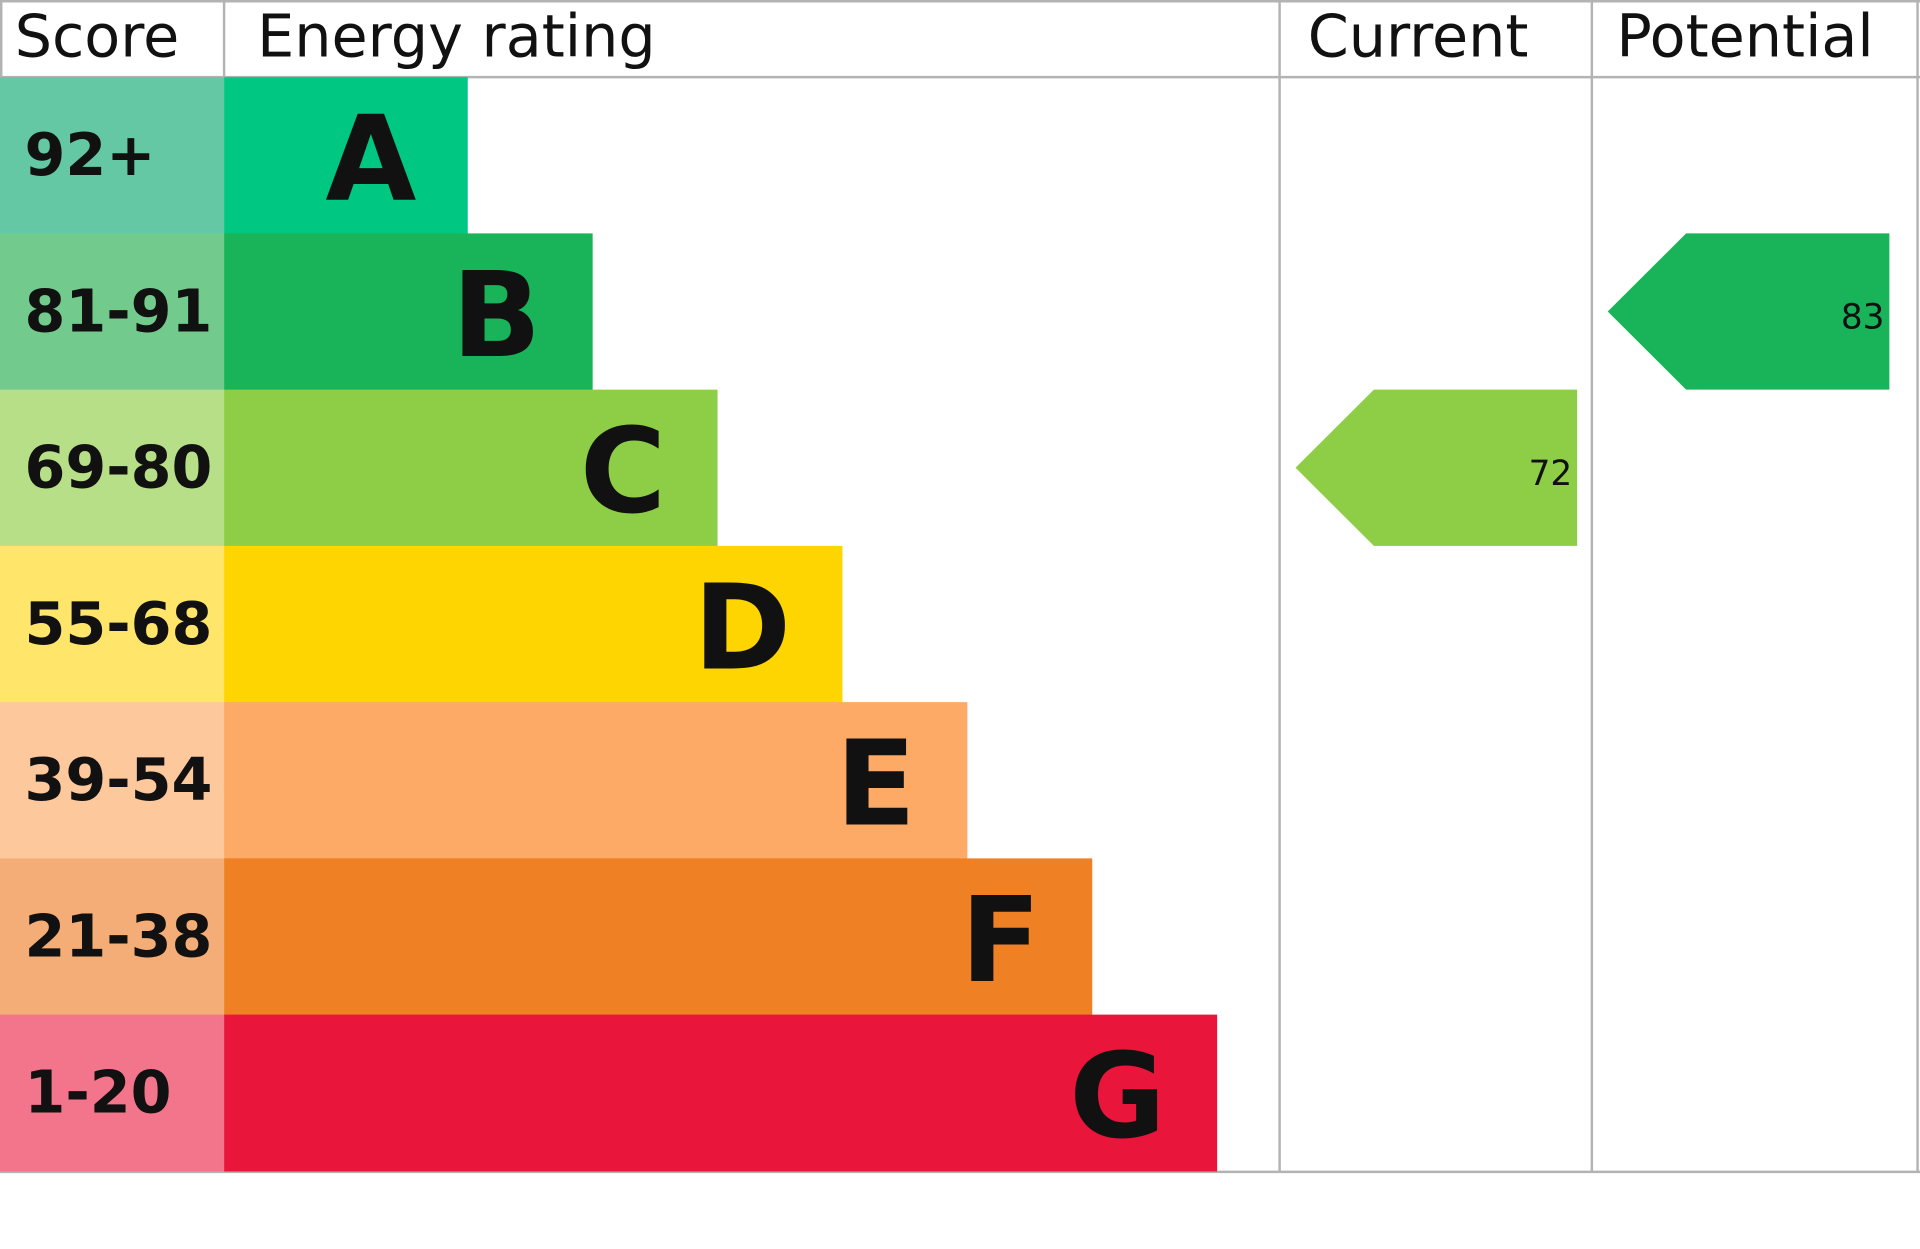  Describe the element at coordinates (623, 471) in the screenshot. I see `rating-letter: C` at that location.